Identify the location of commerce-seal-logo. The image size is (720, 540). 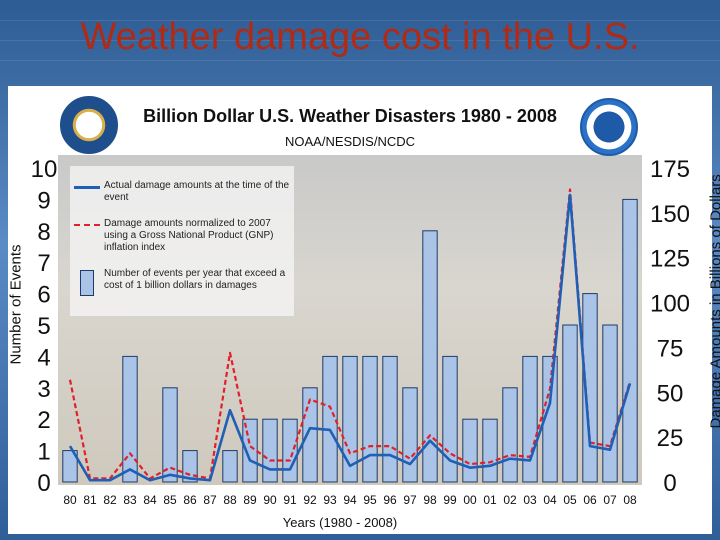
(89, 125).